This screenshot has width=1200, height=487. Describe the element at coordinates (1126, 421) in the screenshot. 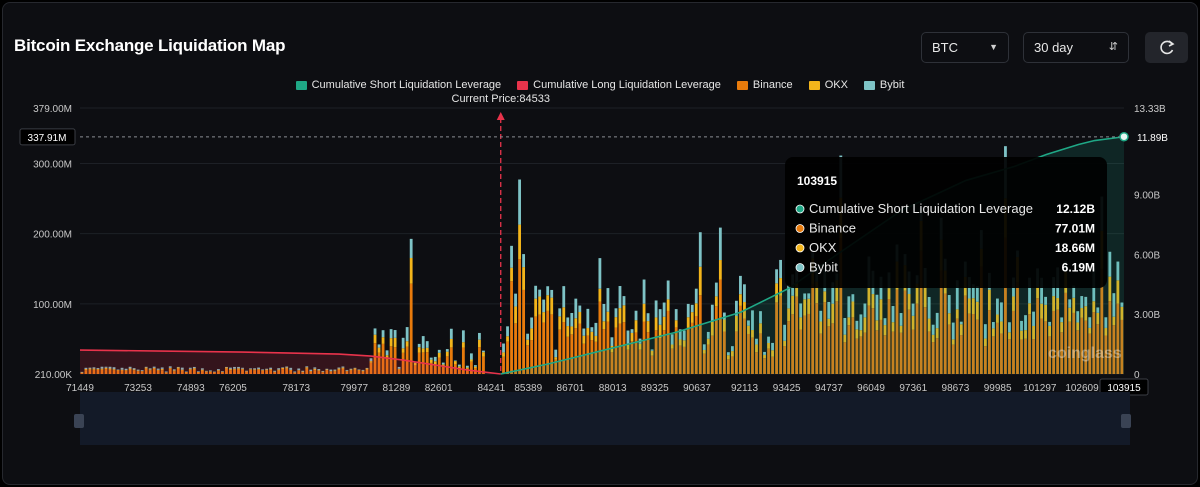

I see `range-slider-right-handle` at that location.